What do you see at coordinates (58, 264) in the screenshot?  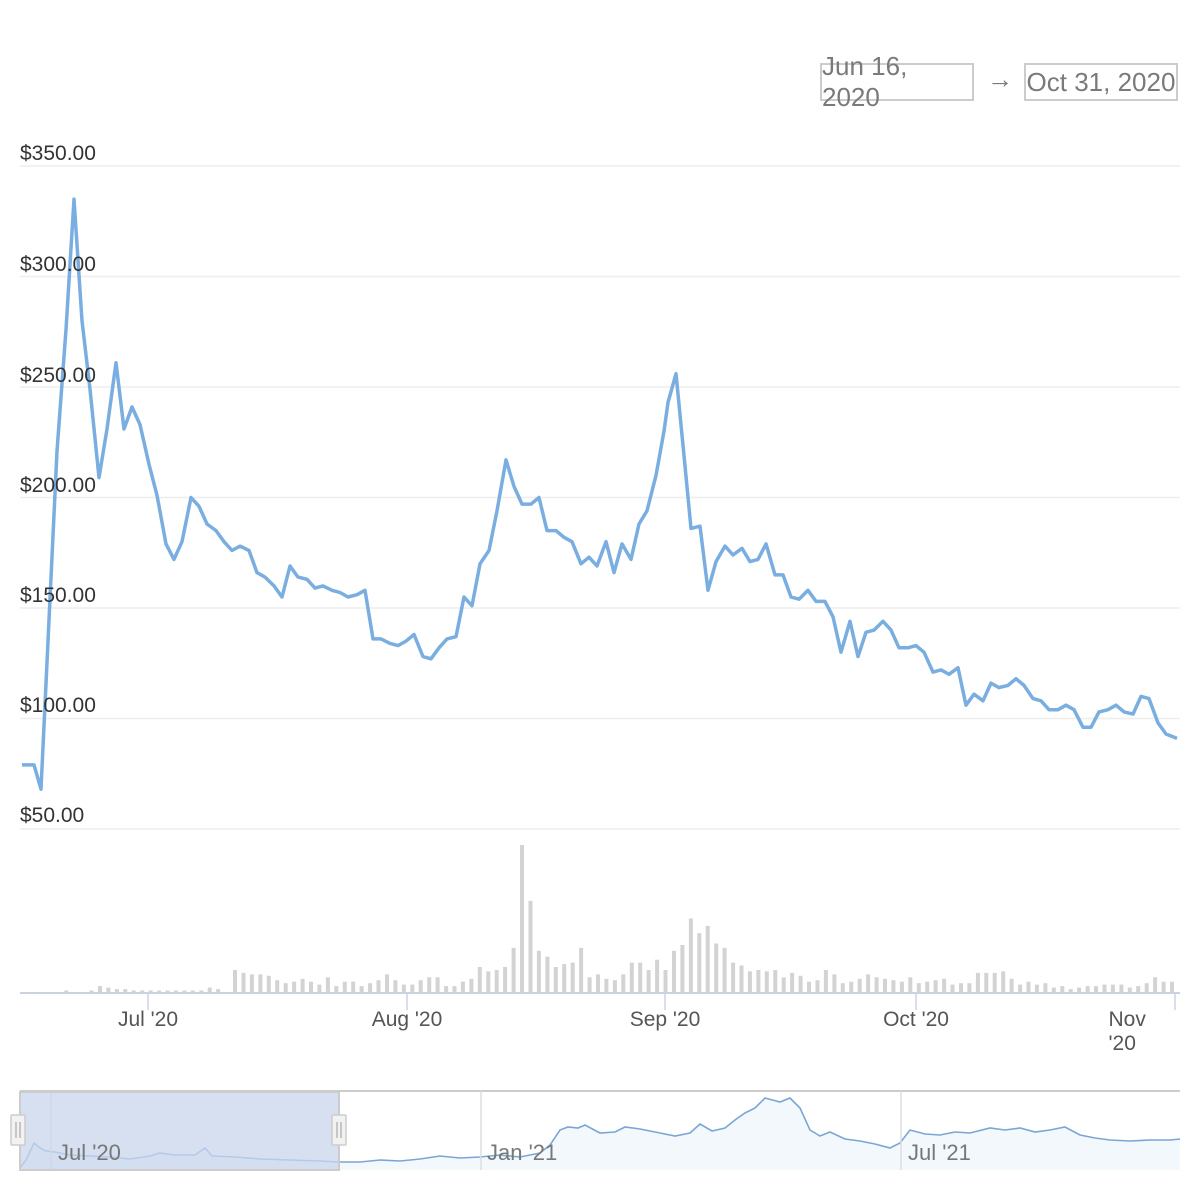 I see `y-axis-label: $300.00` at bounding box center [58, 264].